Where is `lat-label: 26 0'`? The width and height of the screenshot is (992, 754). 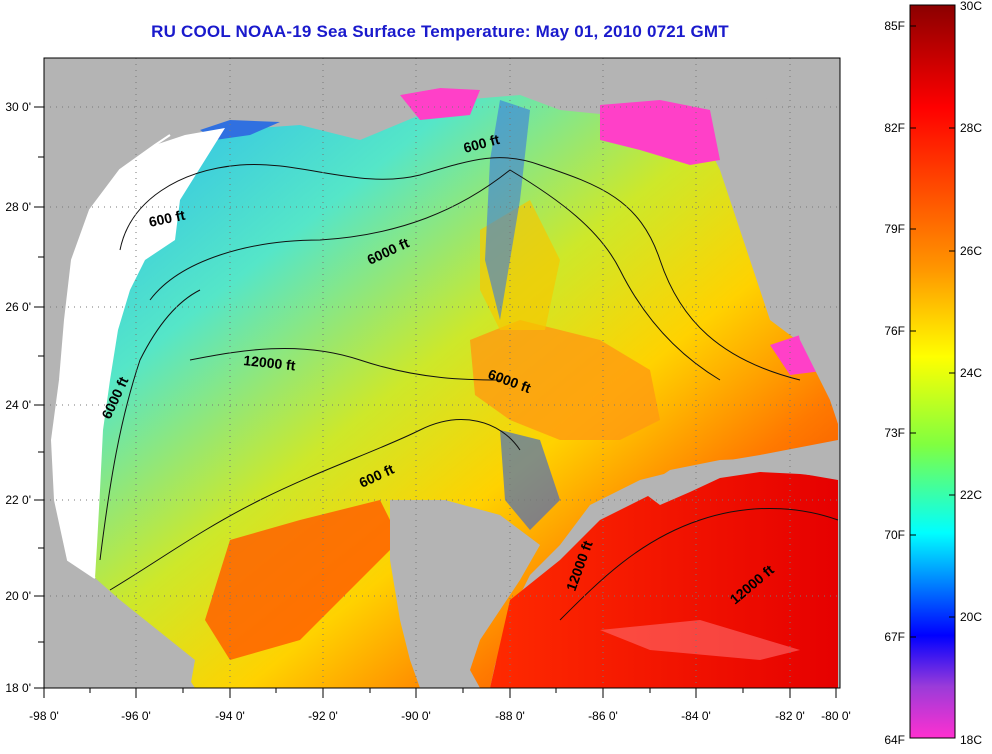
lat-label: 26 0' is located at coordinates (18, 307).